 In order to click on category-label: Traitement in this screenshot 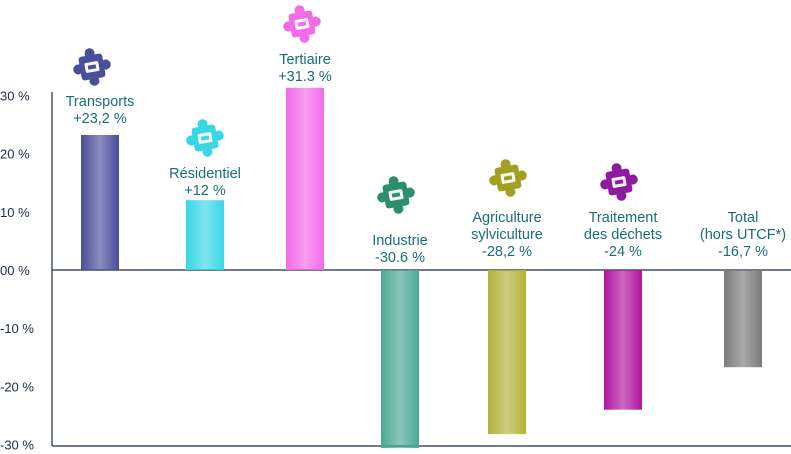, I will do `click(623, 218)`.